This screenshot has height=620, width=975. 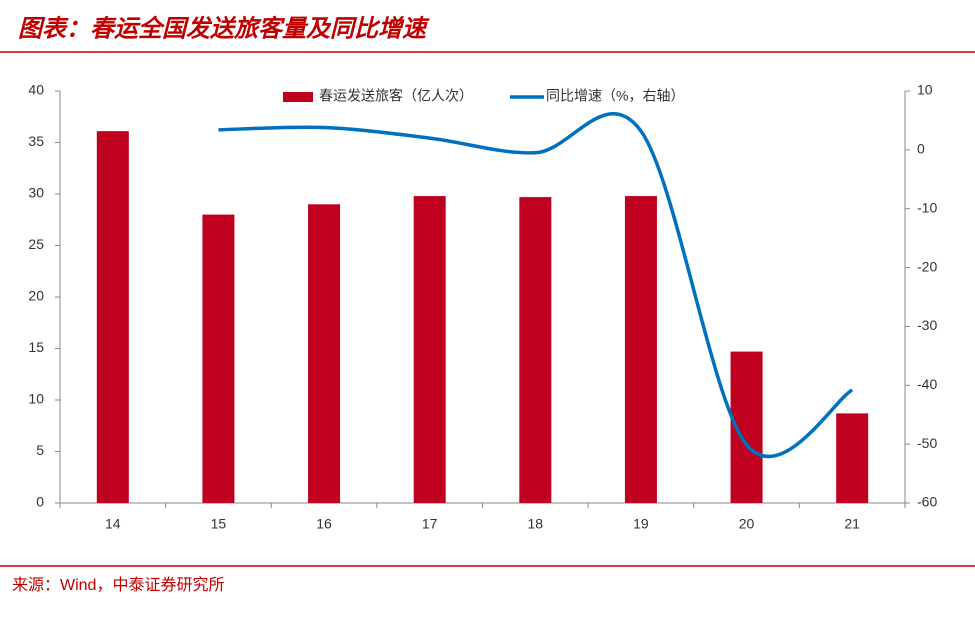 I want to click on y2-tick-label: -20, so click(x=927, y=266).